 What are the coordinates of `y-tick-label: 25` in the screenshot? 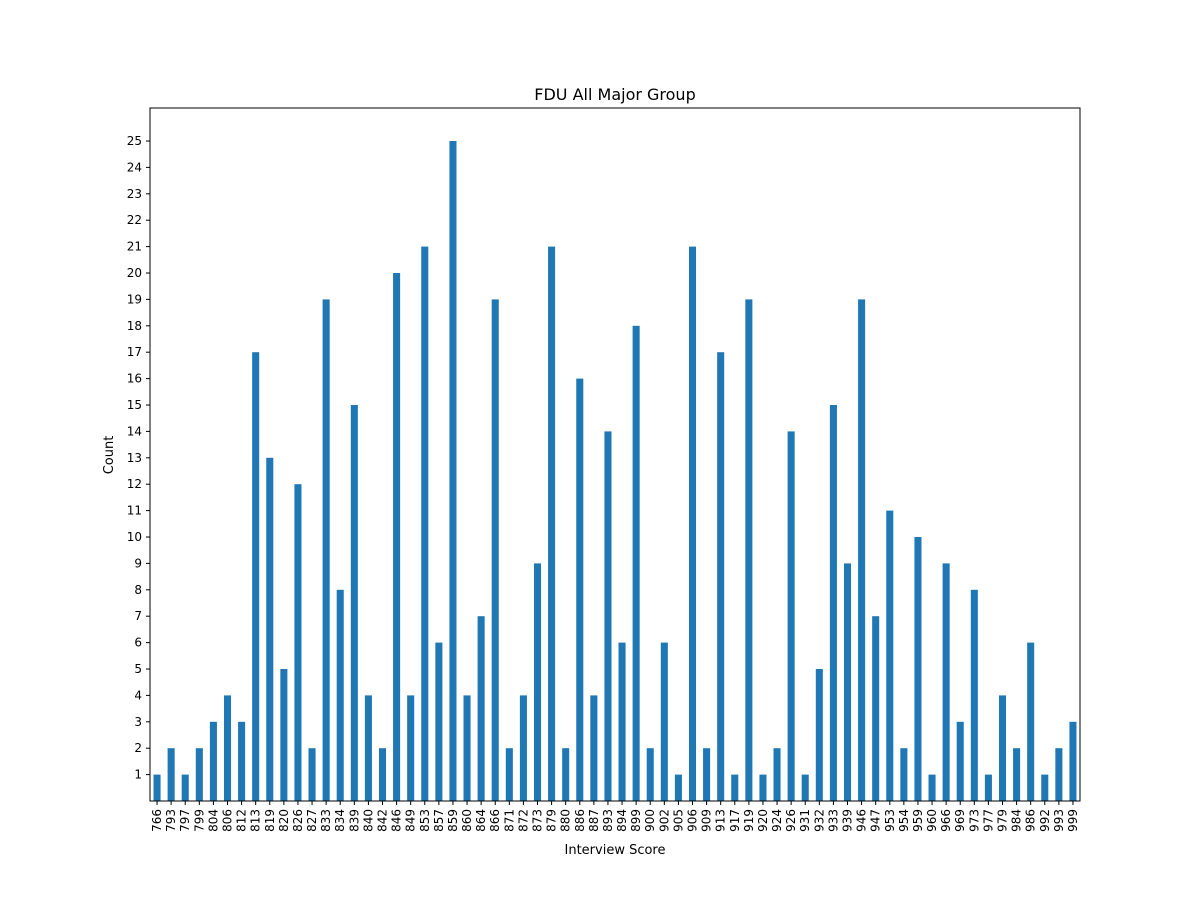 It's located at (134, 141).